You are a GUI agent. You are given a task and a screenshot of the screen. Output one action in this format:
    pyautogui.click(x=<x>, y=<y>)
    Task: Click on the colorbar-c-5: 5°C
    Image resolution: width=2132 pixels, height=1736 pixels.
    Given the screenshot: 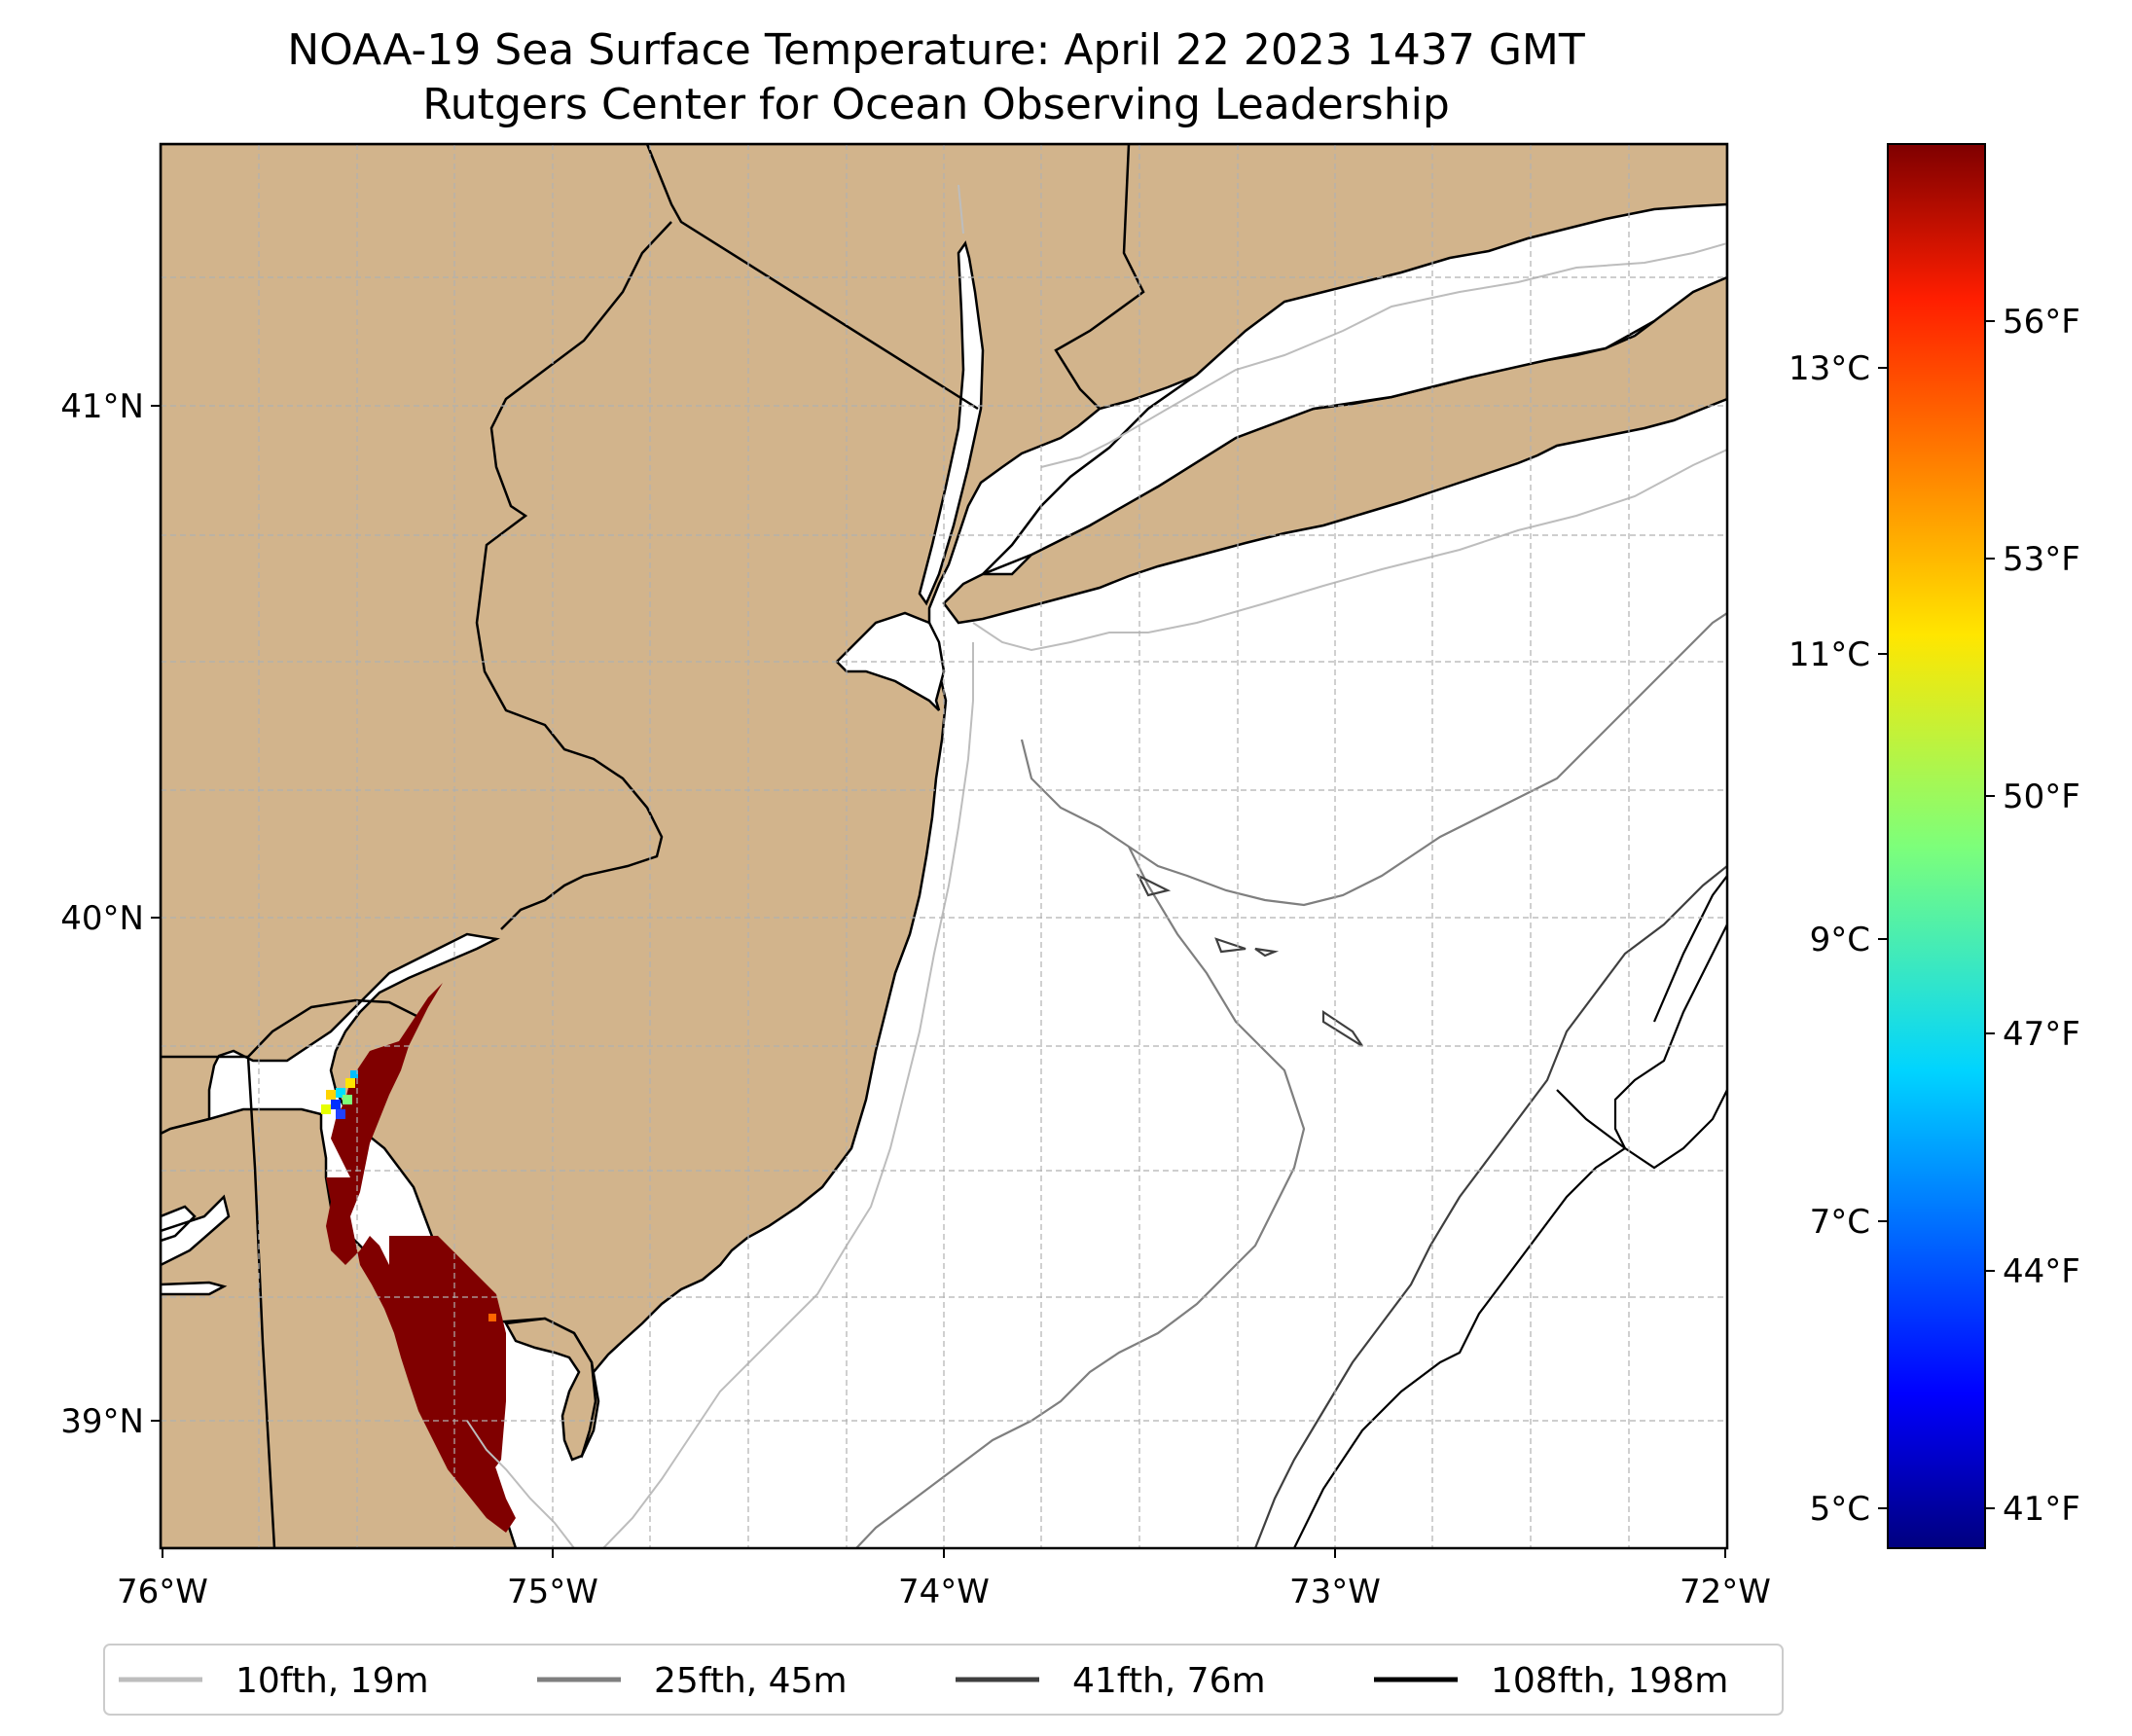 What is the action you would take?
    pyautogui.click(x=1840, y=1510)
    